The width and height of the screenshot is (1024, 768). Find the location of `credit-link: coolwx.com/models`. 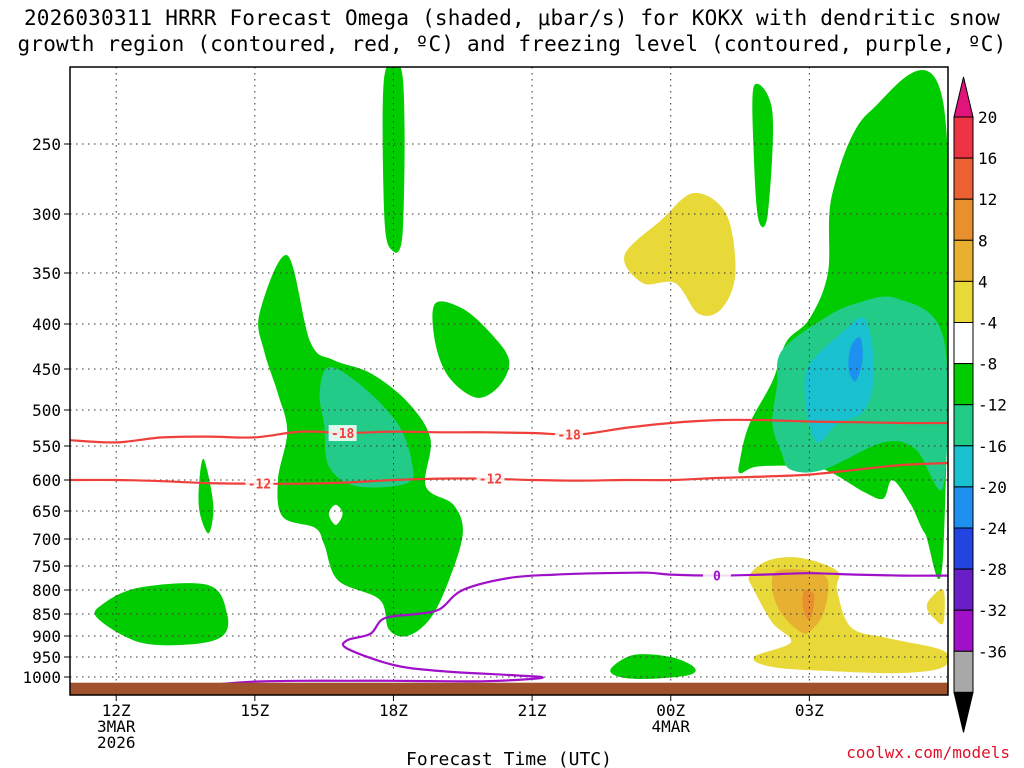

credit-link: coolwx.com/models is located at coordinates (928, 752).